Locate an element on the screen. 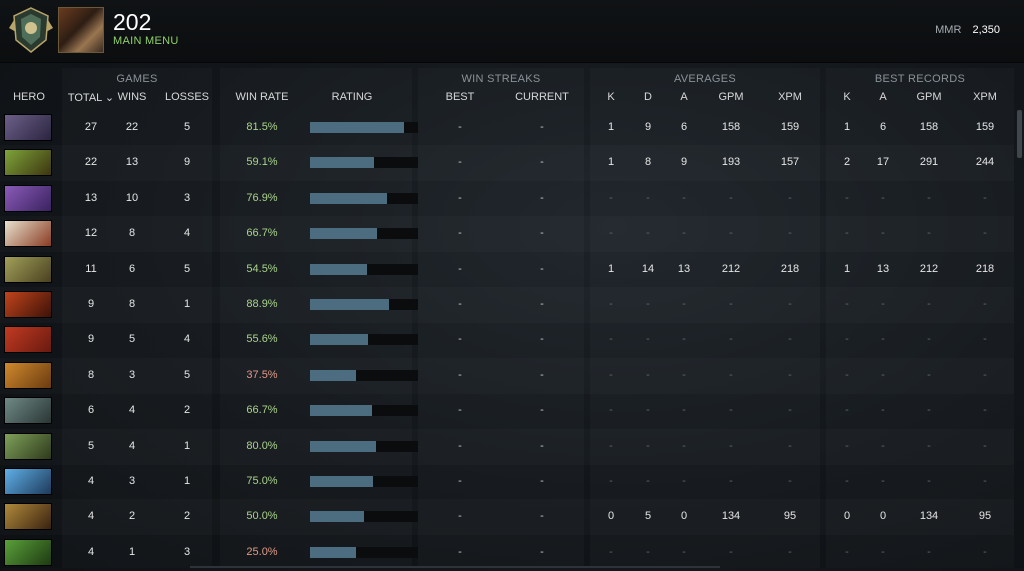  horizontal-scroll-track is located at coordinates (455, 567).